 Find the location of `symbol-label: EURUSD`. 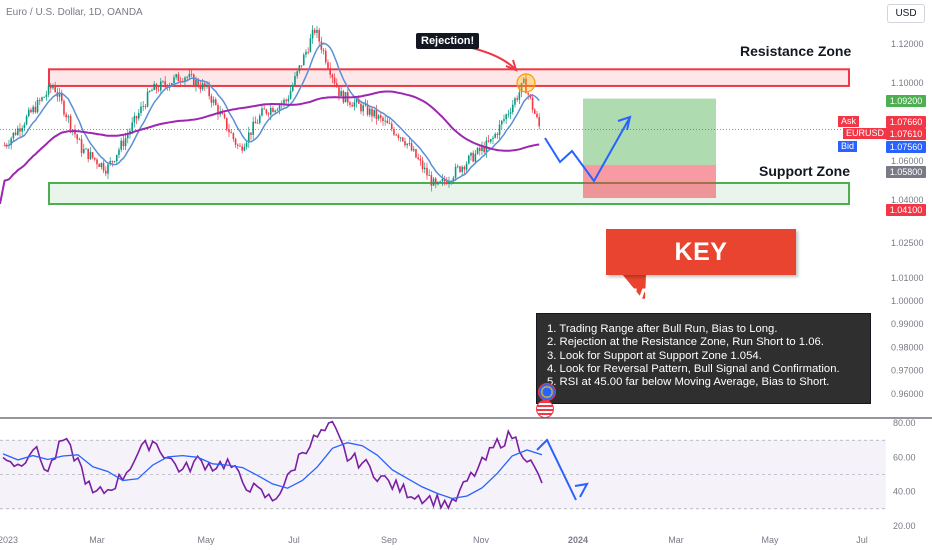

symbol-label: EURUSD is located at coordinates (865, 133).